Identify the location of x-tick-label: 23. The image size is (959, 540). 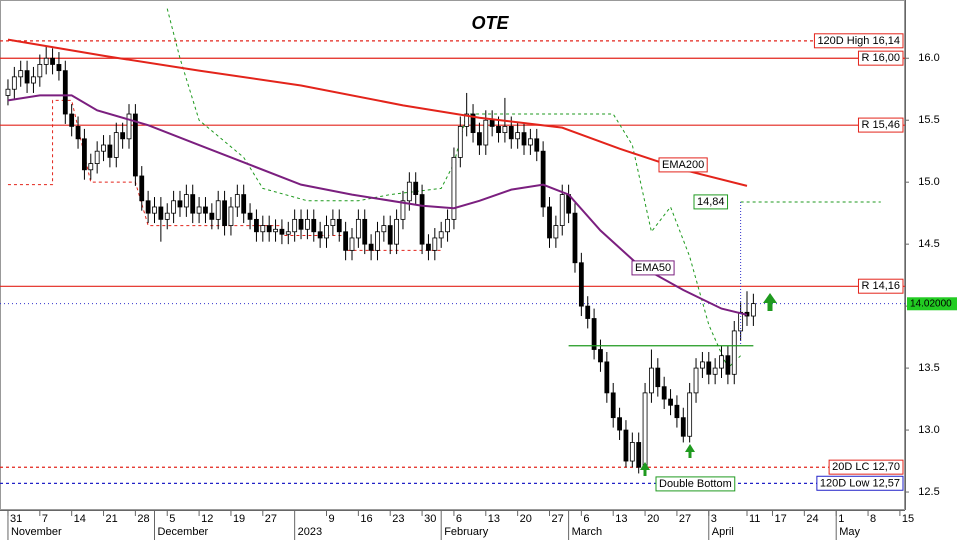
(398, 519).